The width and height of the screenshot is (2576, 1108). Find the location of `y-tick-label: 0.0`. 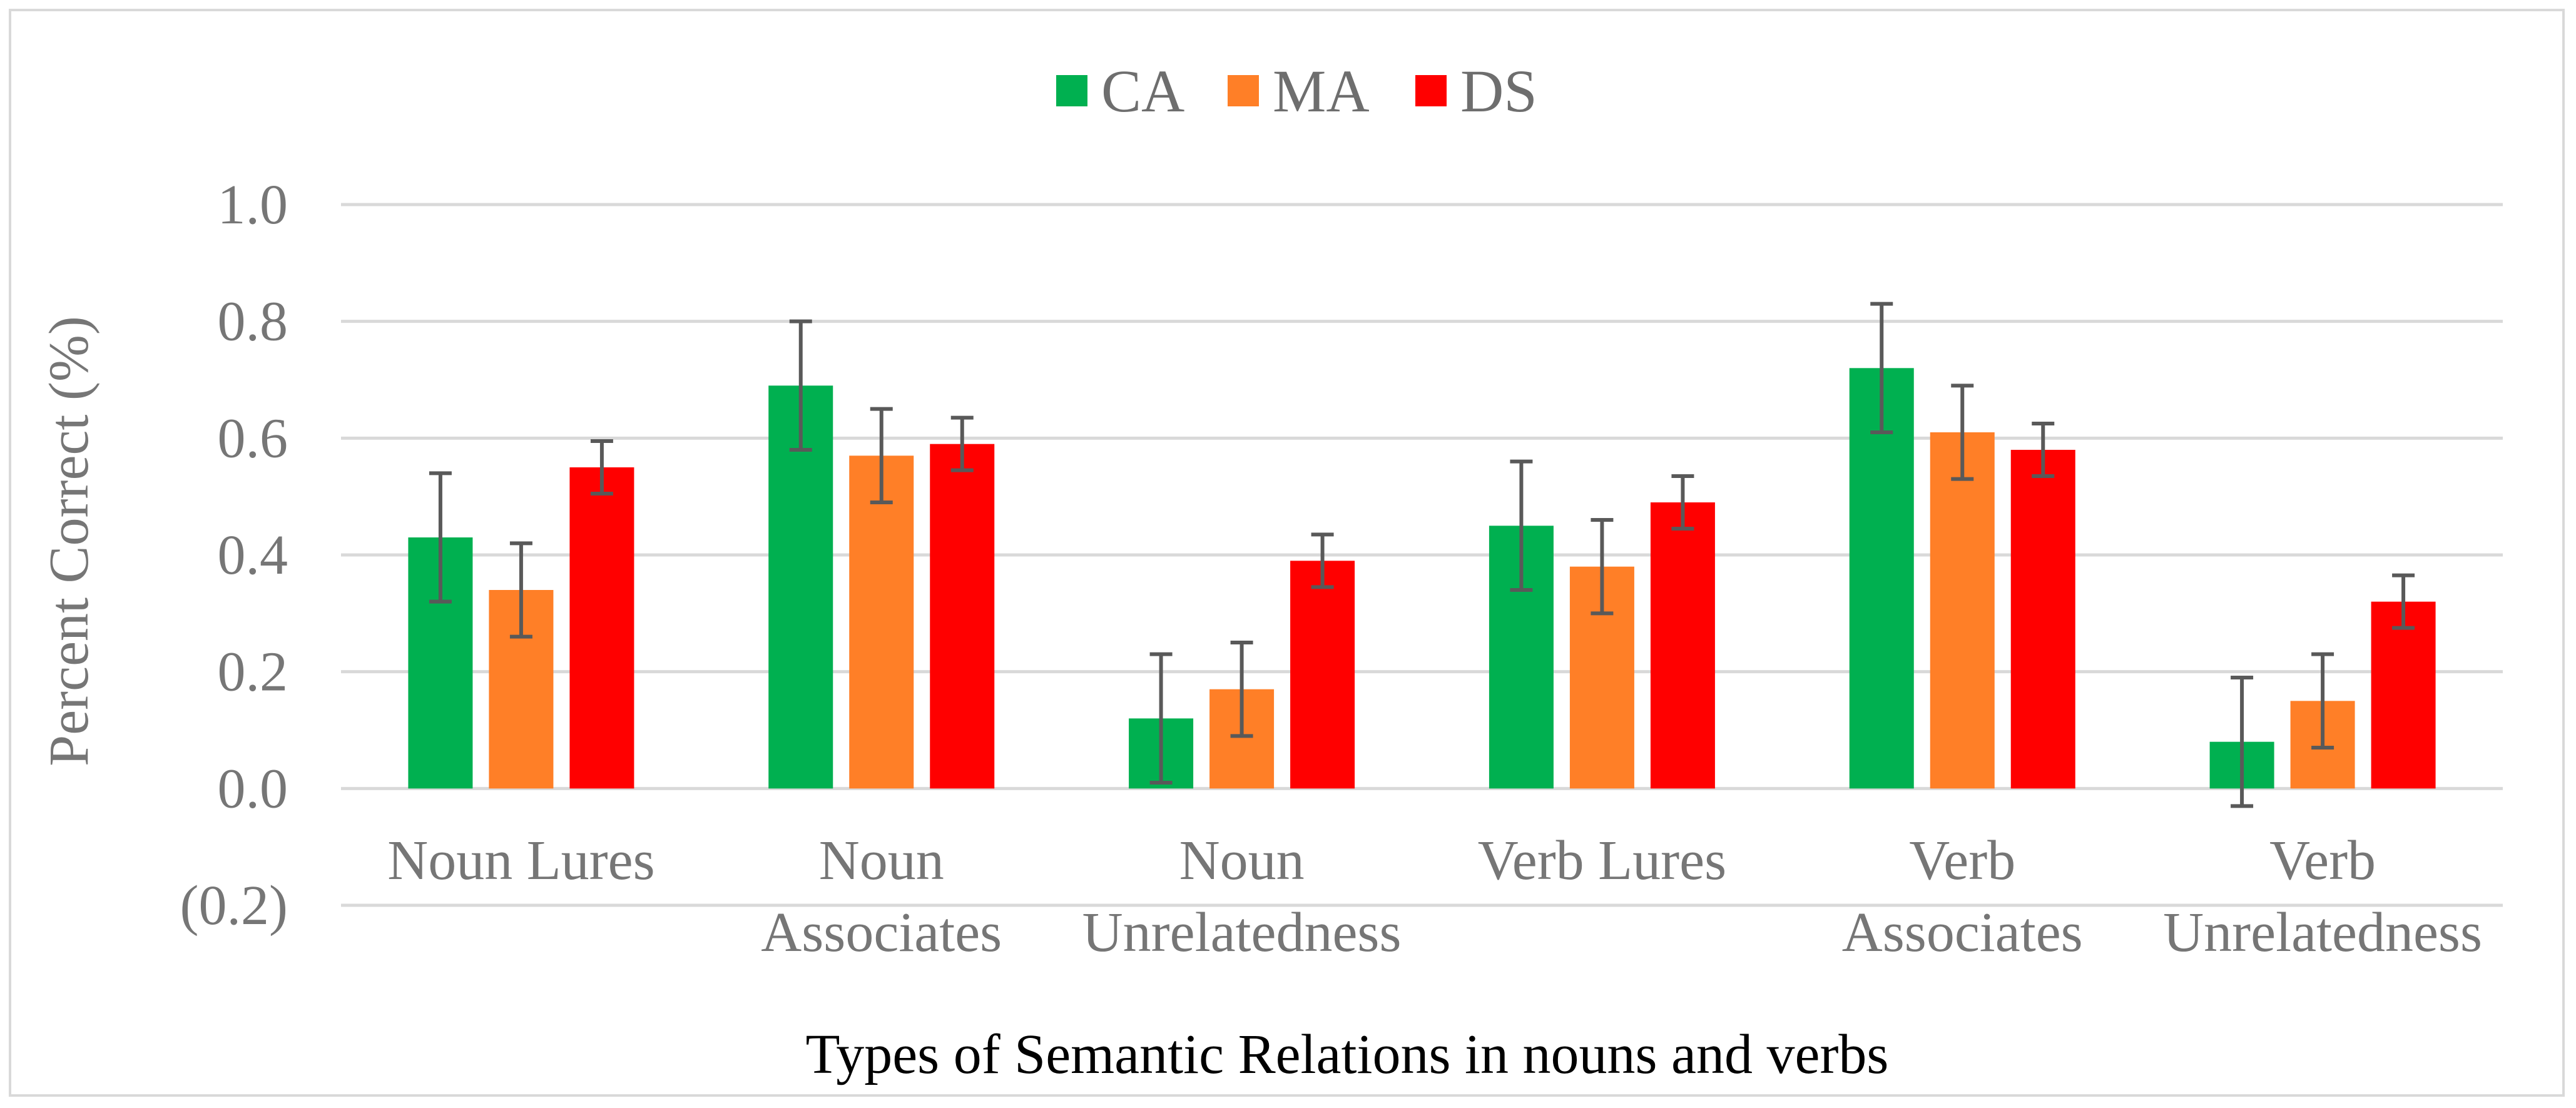

y-tick-label: 0.0 is located at coordinates (253, 789).